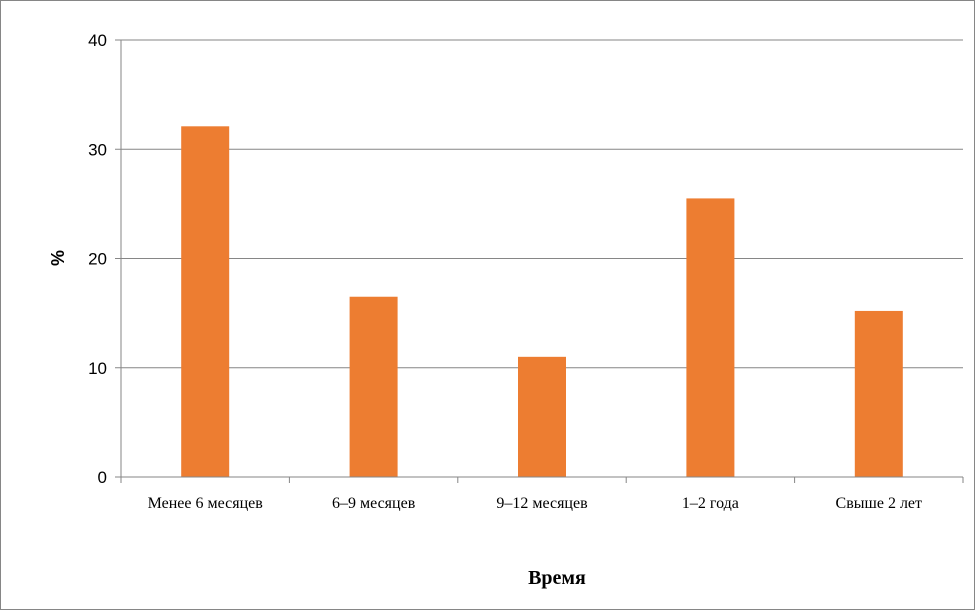  I want to click on x-tick-label: 6–9 месяцев, so click(374, 503).